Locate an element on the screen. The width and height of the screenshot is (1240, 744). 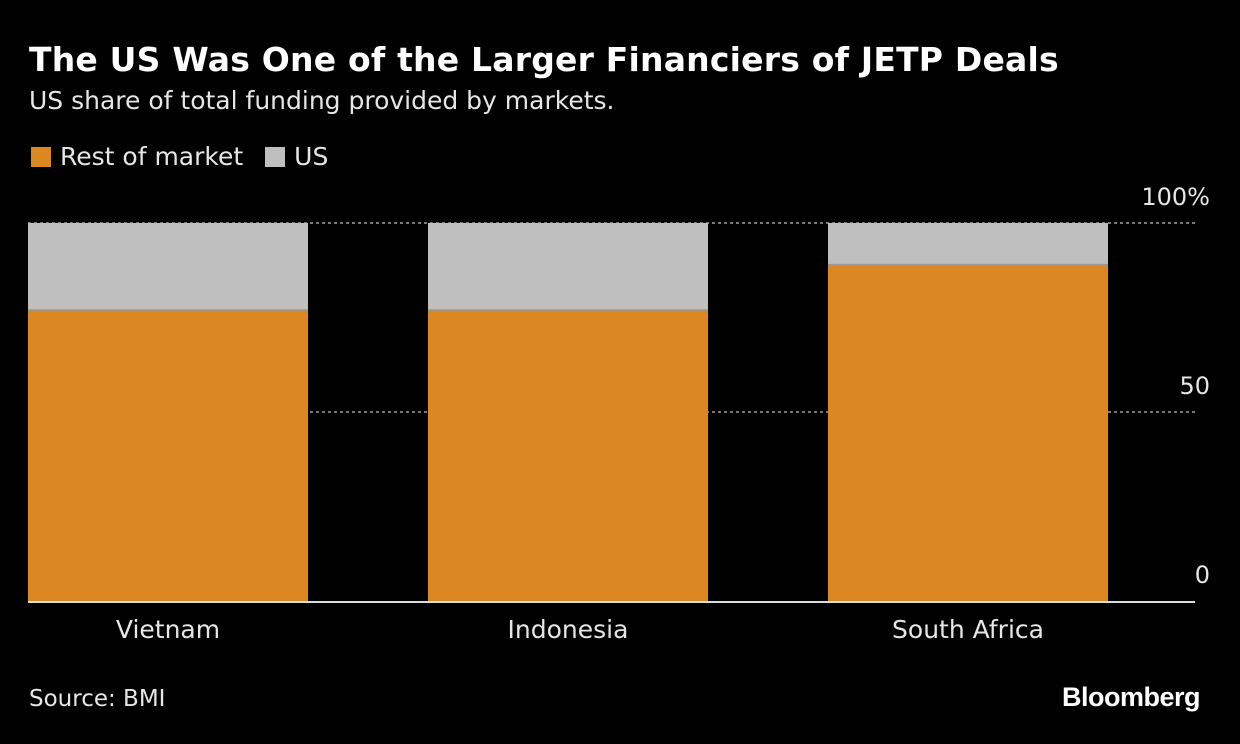
x-tick-label: Indonesia is located at coordinates (568, 629).